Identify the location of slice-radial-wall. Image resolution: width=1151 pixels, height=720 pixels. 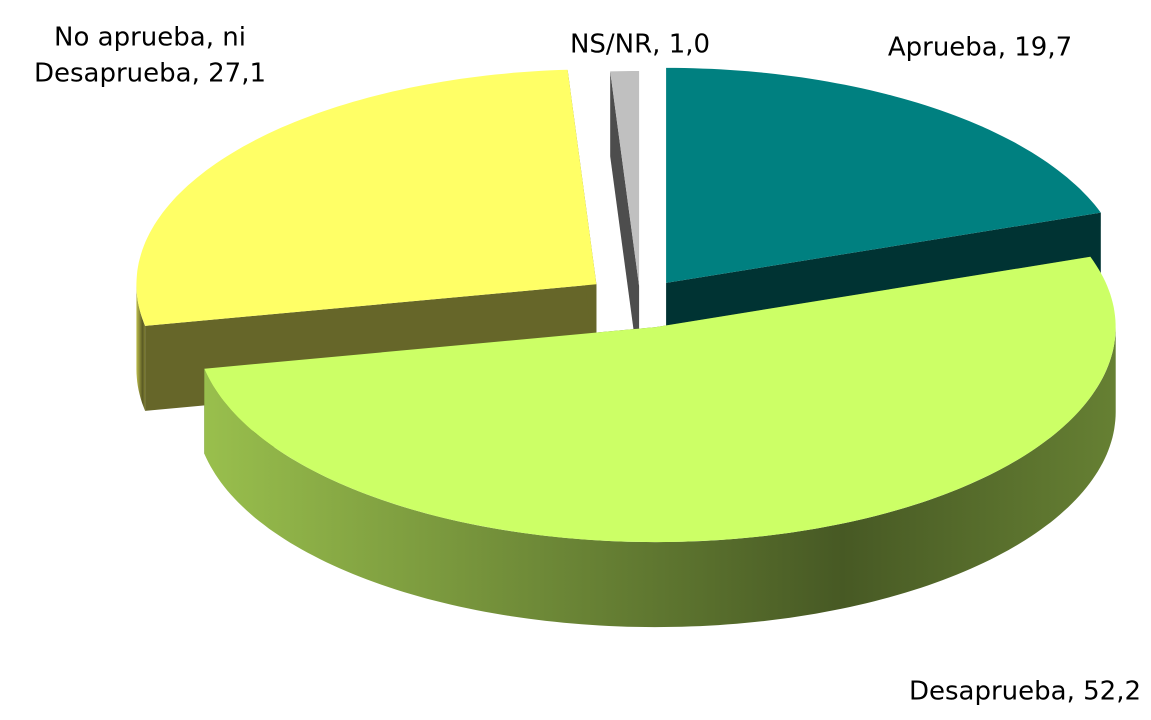
(625, 221).